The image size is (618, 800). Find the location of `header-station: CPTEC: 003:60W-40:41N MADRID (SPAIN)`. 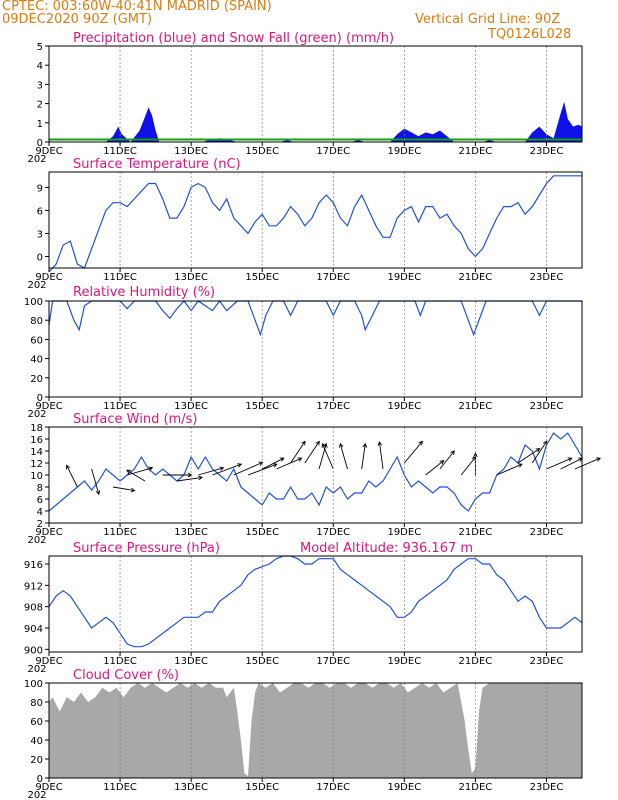

header-station: CPTEC: 003:60W-40:41N MADRID (SPAIN) is located at coordinates (137, 7).